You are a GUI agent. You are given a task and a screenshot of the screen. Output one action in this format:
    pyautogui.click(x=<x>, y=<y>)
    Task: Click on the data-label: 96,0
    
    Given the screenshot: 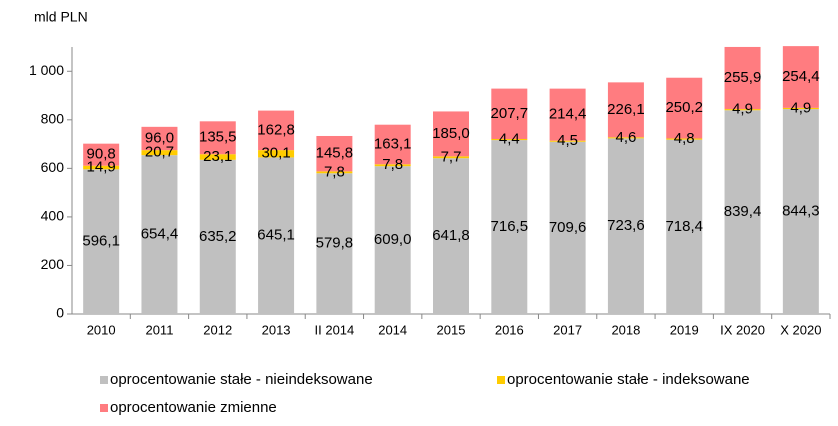 What is the action you would take?
    pyautogui.click(x=159, y=137)
    